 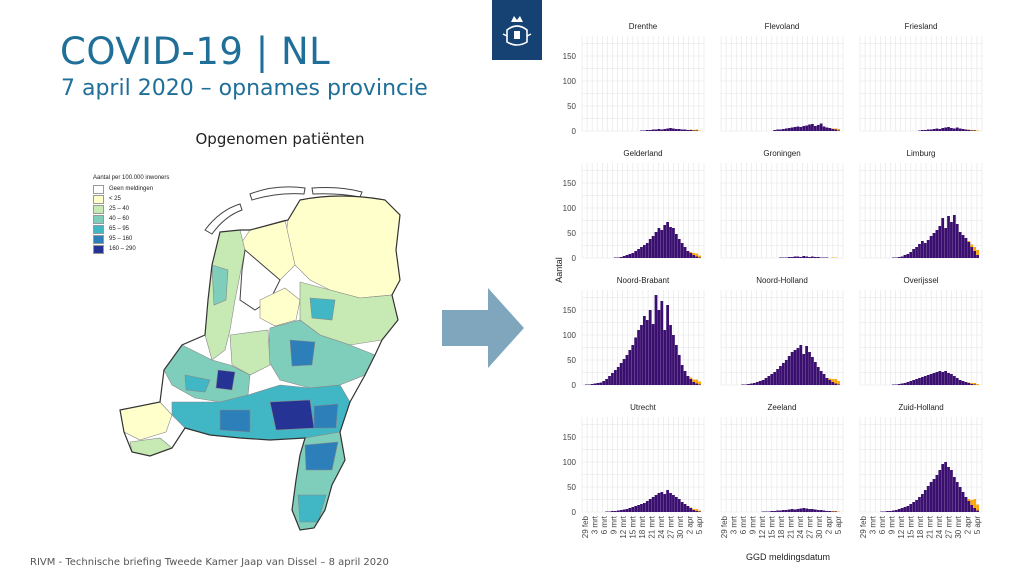 I want to click on facet-title: Groningen, so click(x=781, y=153).